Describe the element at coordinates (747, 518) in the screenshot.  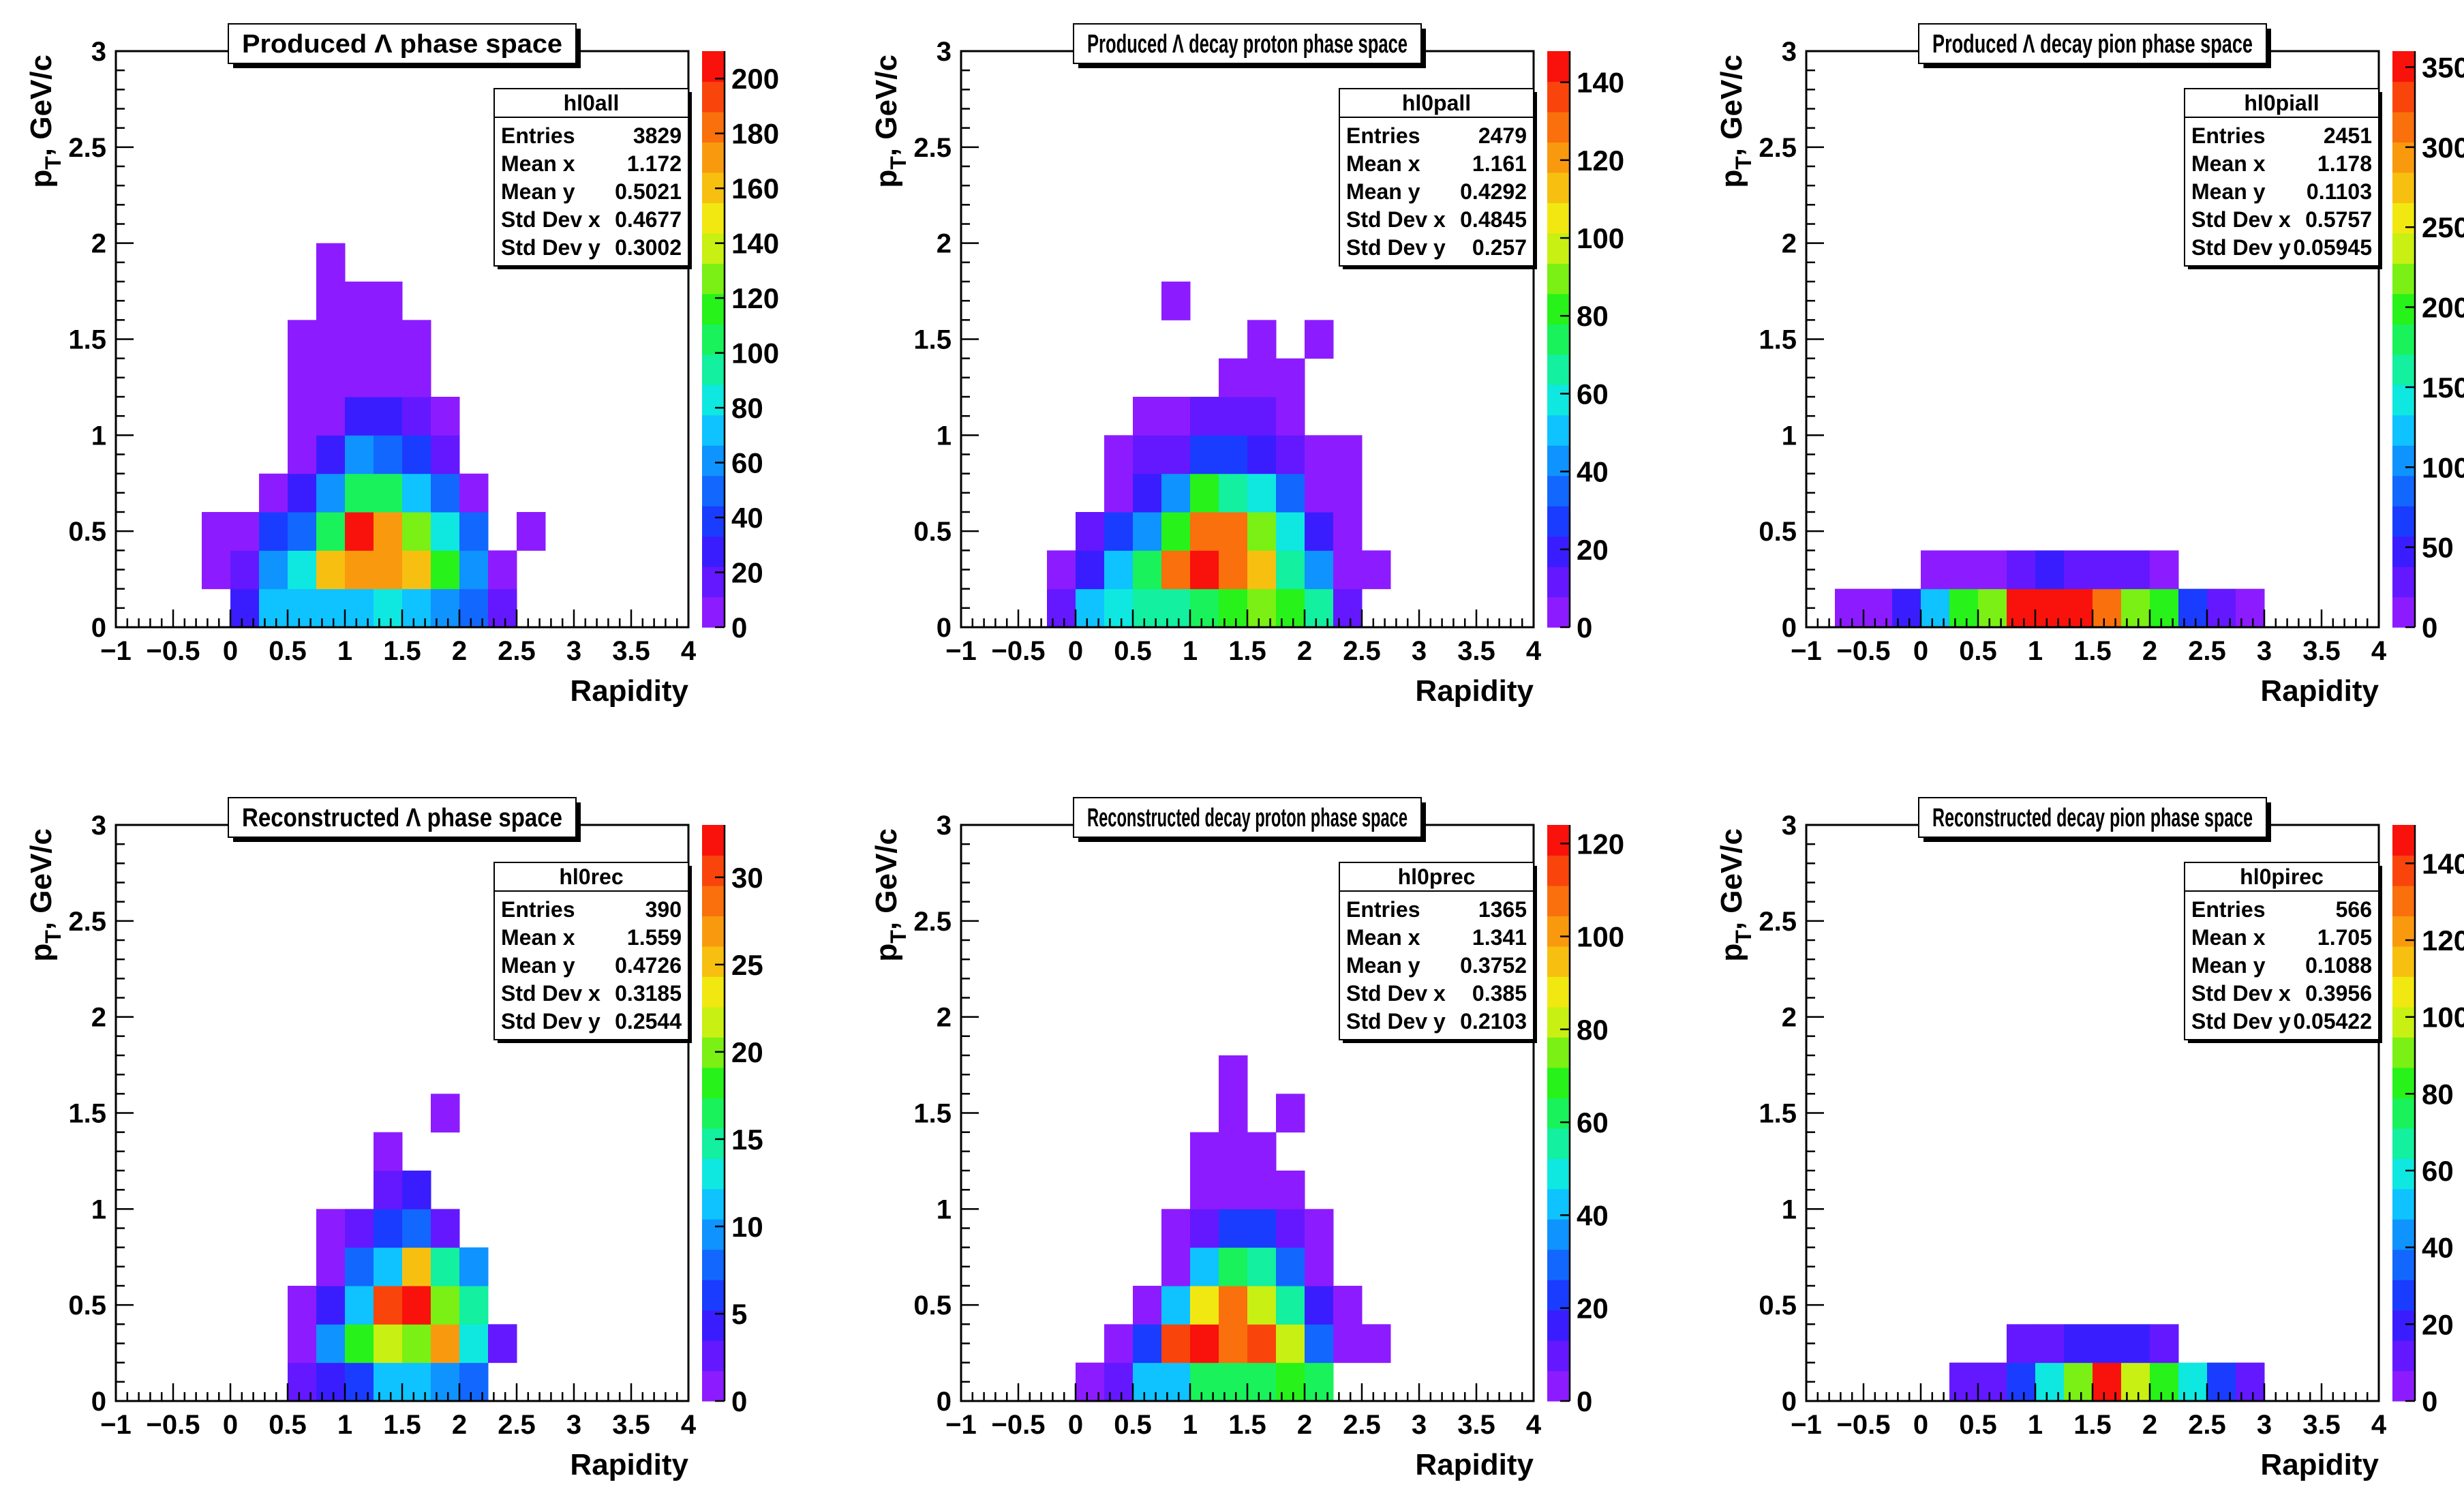
I see `color-scale-label: 40` at that location.